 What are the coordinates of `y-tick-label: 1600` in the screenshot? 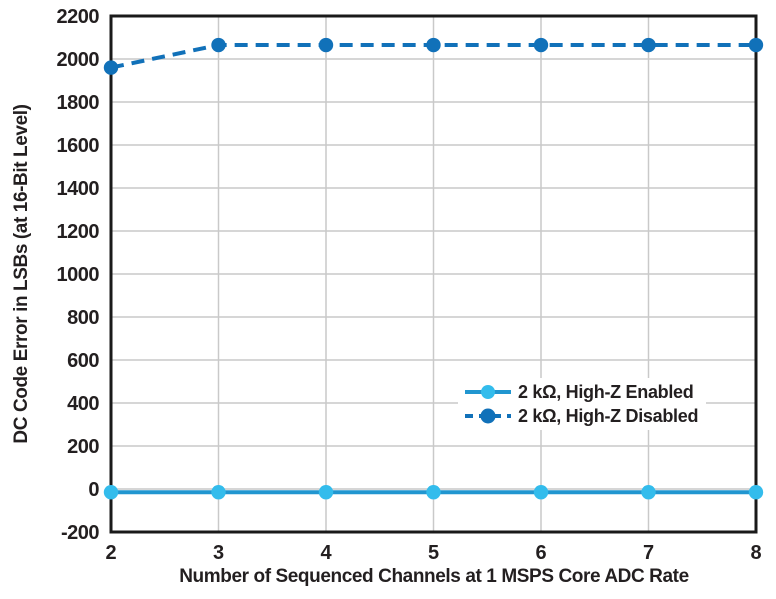 It's located at (78, 146).